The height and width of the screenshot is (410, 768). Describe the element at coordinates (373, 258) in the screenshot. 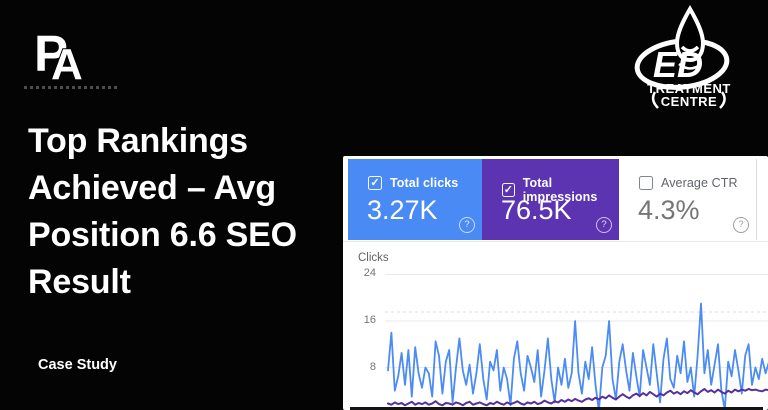

I see `chart-axis-title: Clicks` at that location.